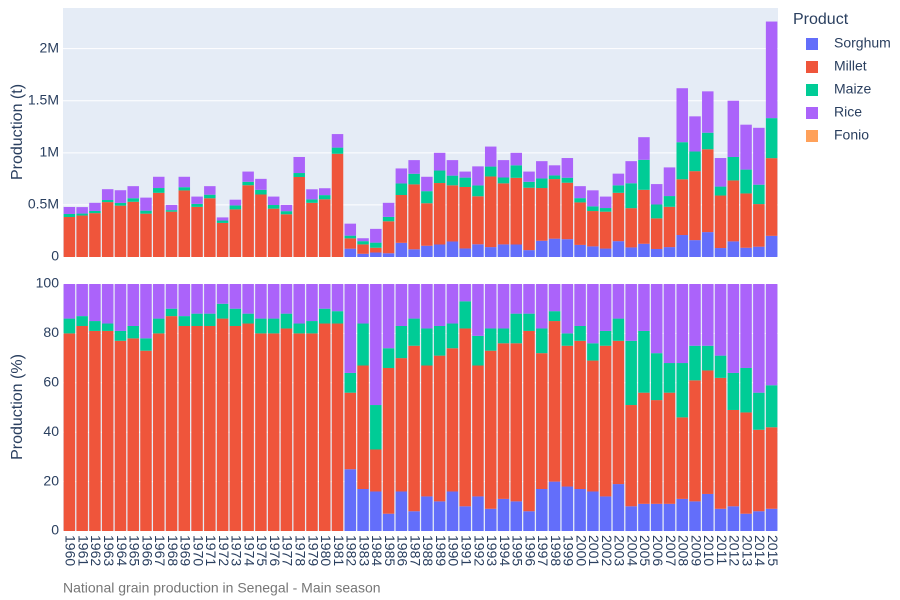  Describe the element at coordinates (51, 332) in the screenshot. I see `y-tick-label: 80` at that location.